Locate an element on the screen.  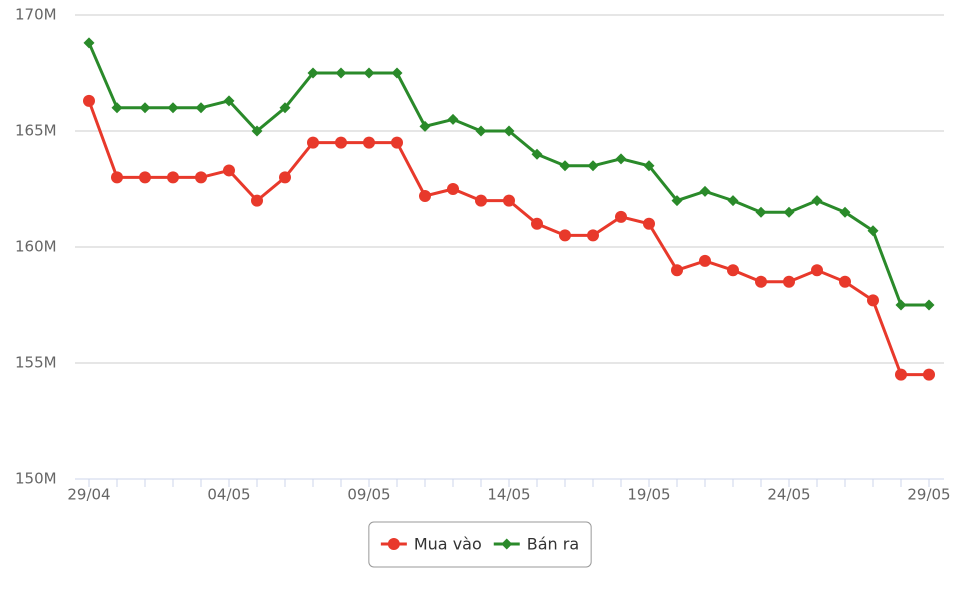
y-tick-label: 170M is located at coordinates (36, 15).